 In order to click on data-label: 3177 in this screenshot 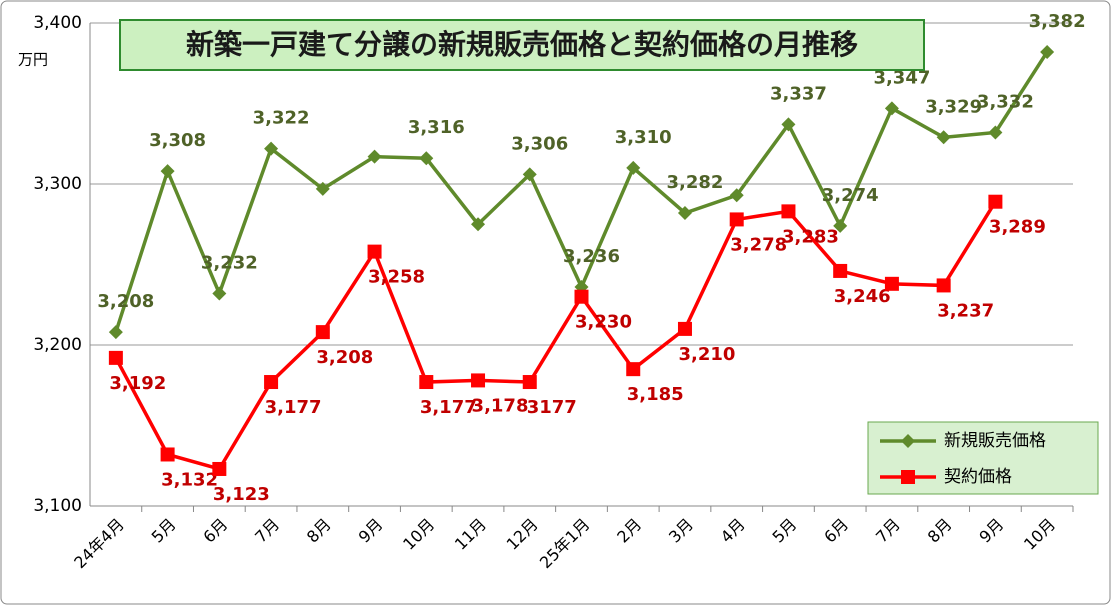, I will do `click(552, 407)`.